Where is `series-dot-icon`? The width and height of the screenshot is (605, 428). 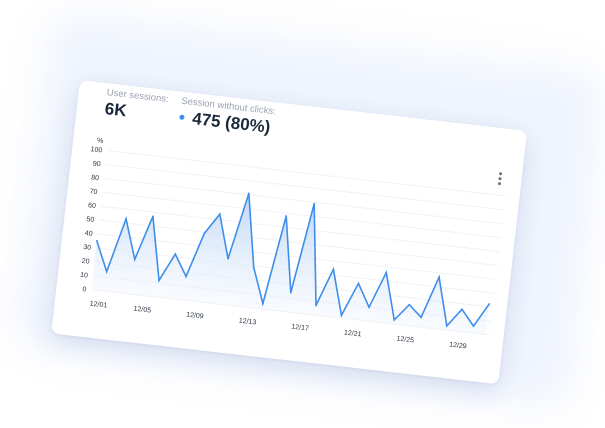 series-dot-icon is located at coordinates (182, 117).